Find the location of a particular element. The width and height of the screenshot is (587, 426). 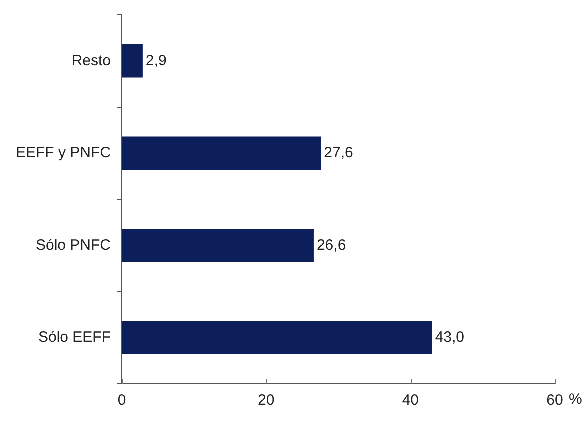

x-tick-label: 0 is located at coordinates (122, 401).